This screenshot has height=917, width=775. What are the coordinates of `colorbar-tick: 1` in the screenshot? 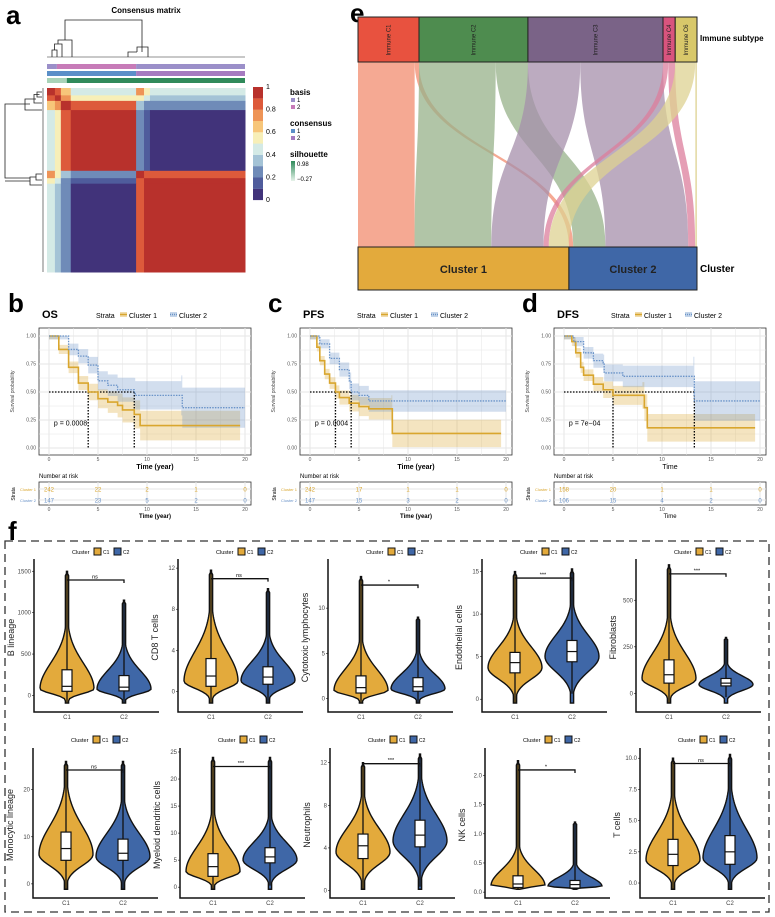 It's located at (268, 87).